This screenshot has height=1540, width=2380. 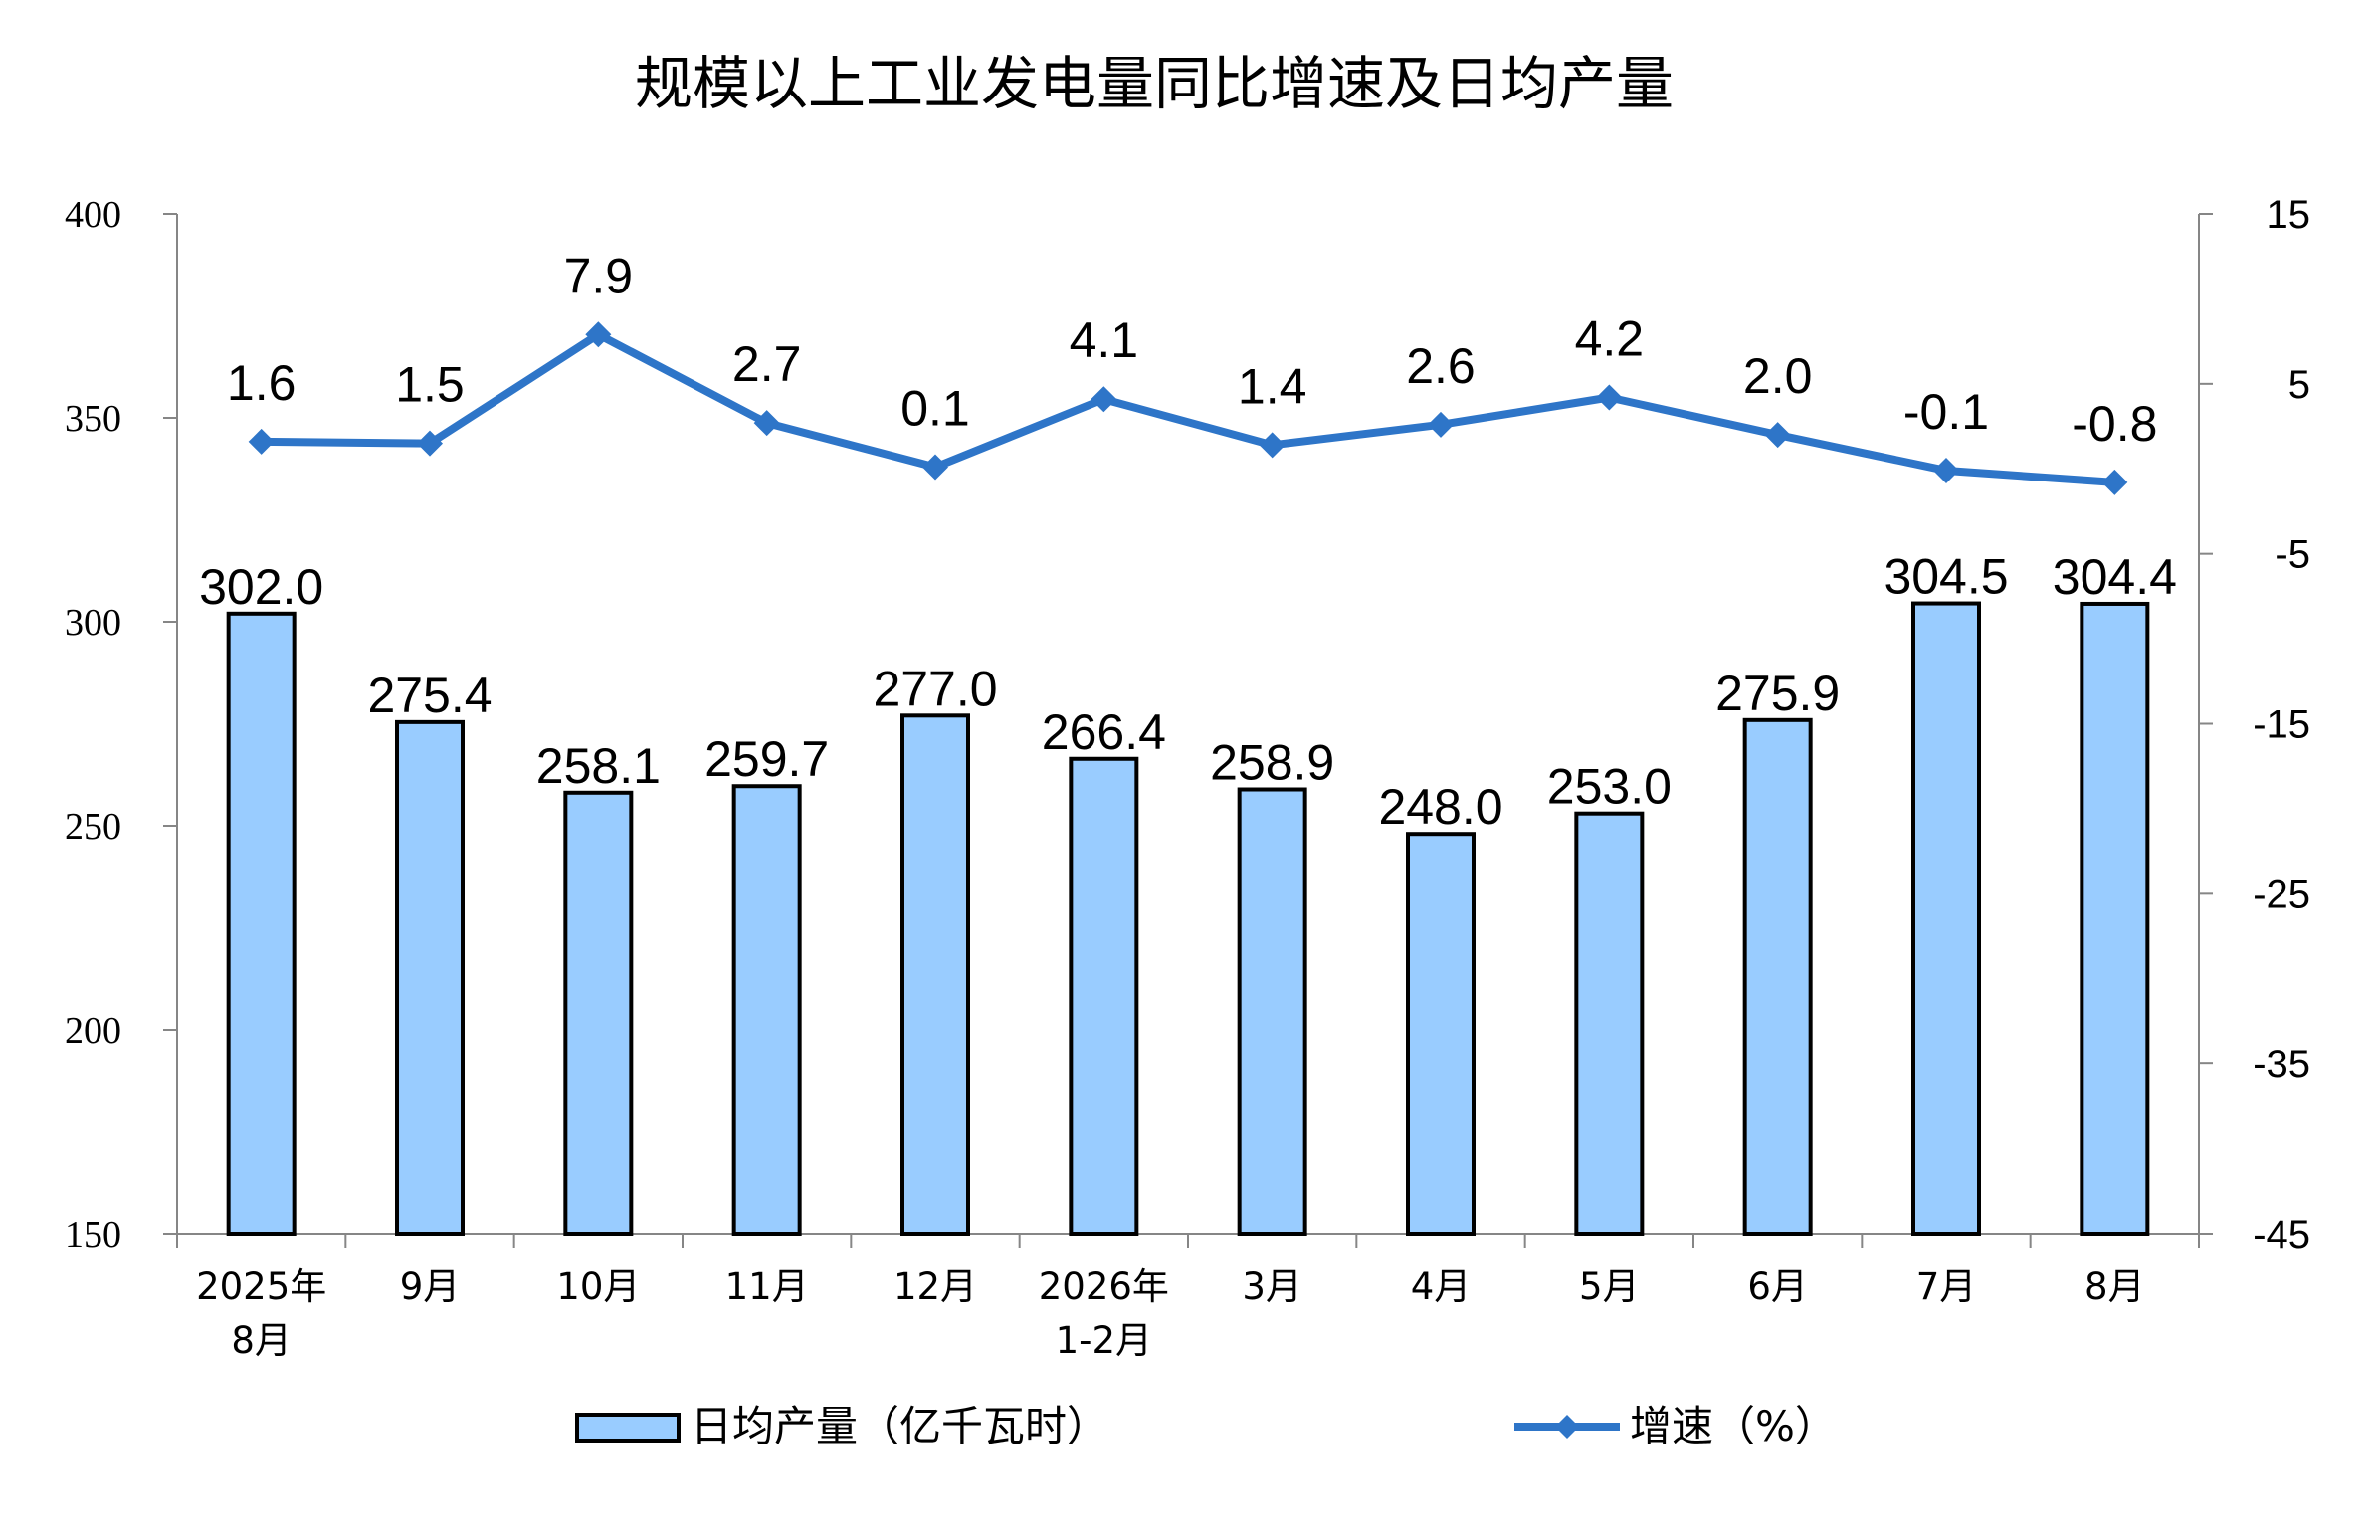 What do you see at coordinates (2114, 424) in the screenshot?
I see `line-data-label: -0.8` at bounding box center [2114, 424].